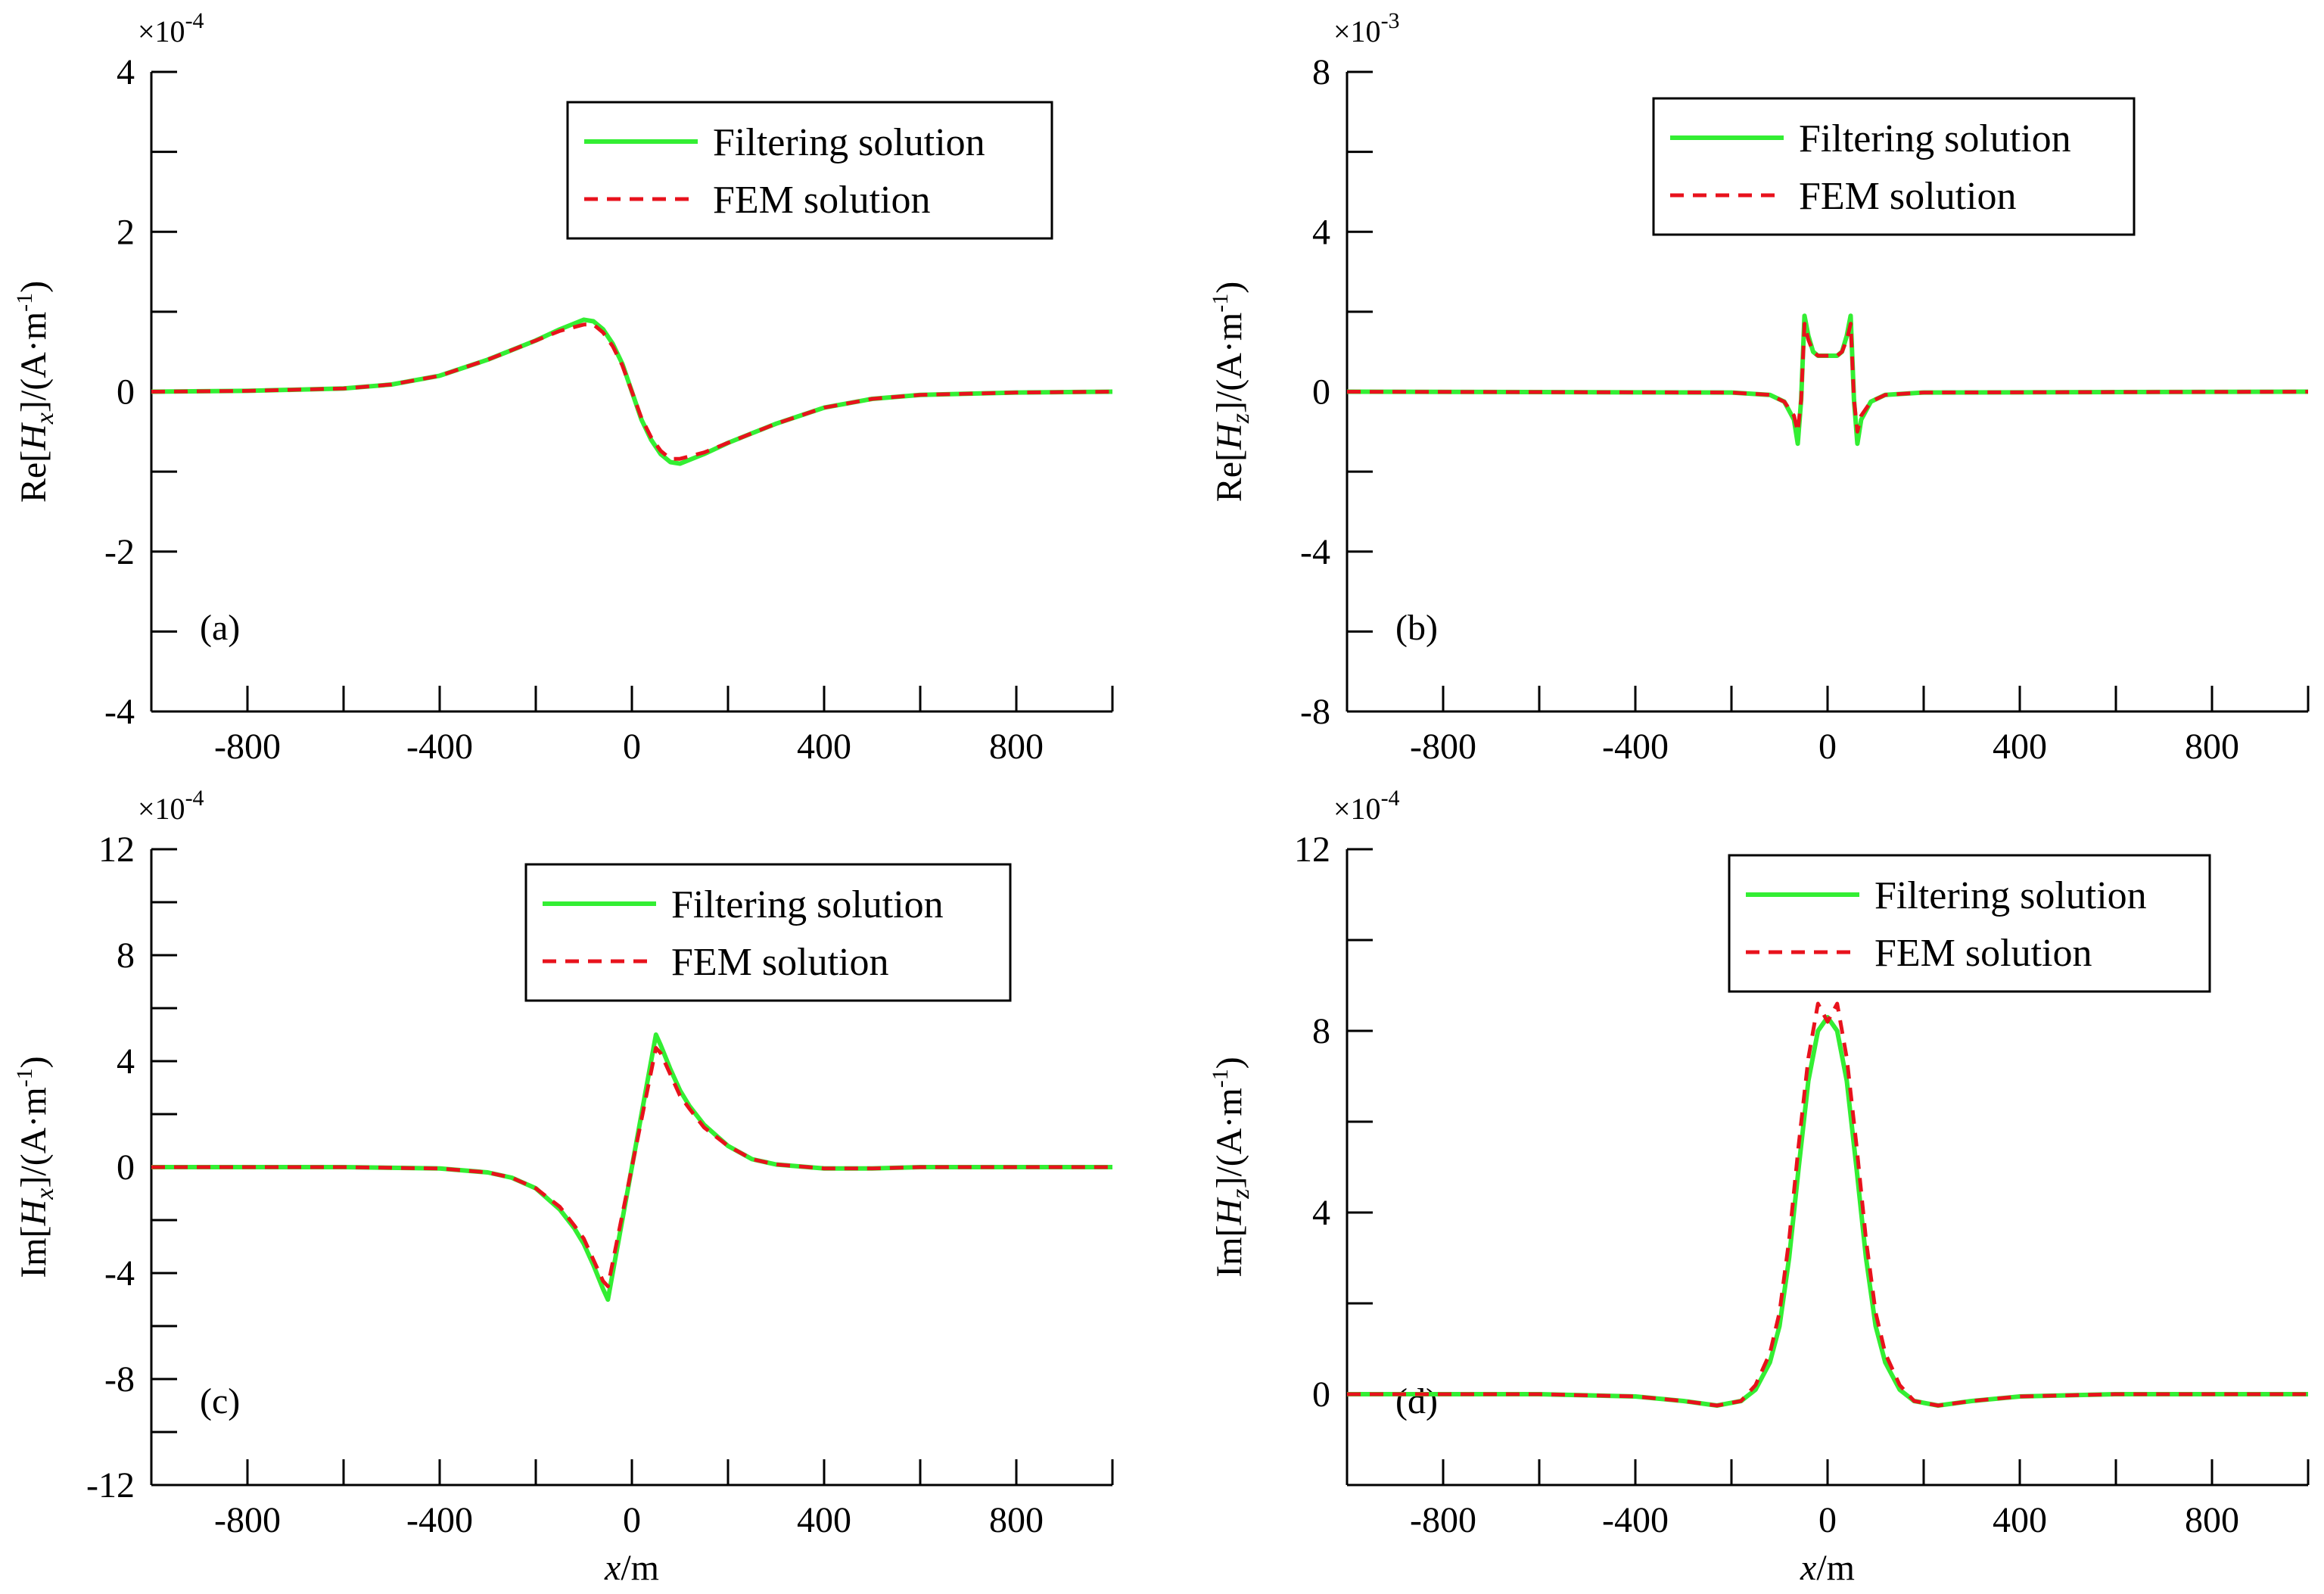 The image size is (2324, 1594). What do you see at coordinates (1232, 392) in the screenshot?
I see `y-axis-label: Re[Hz]/(A·m-1)` at bounding box center [1232, 392].